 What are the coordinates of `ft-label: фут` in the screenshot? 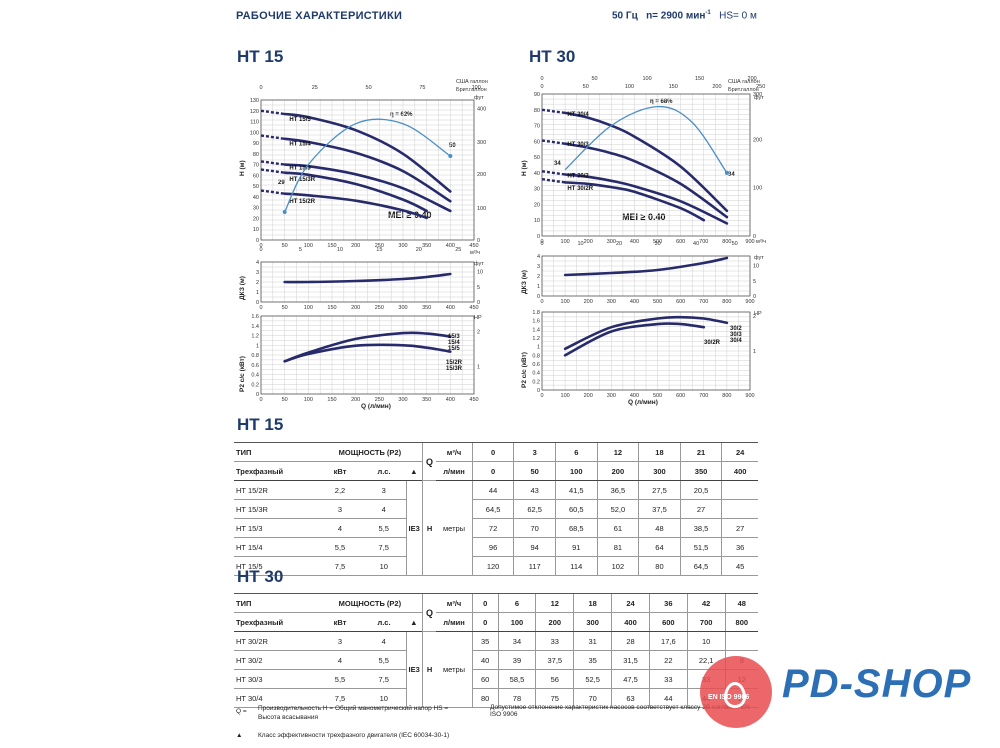 It's located at (479, 98).